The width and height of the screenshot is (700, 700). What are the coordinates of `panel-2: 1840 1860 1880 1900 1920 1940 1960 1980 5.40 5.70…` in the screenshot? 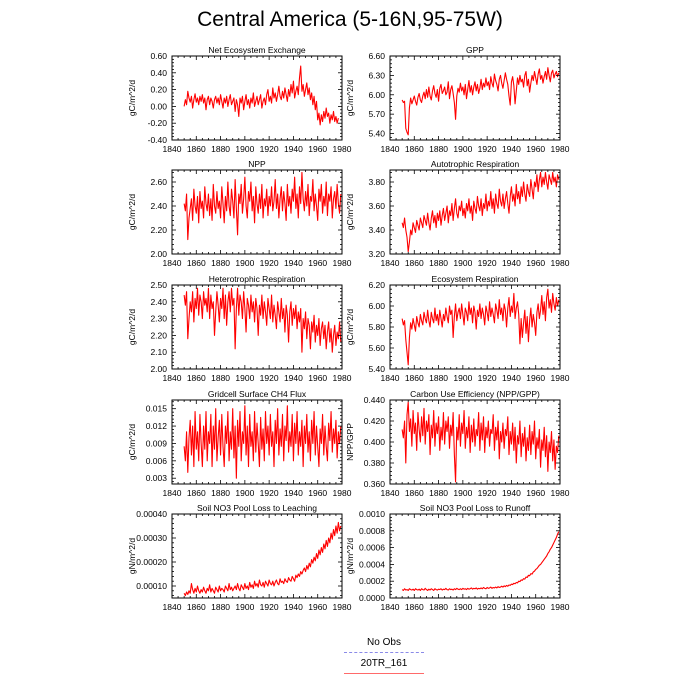 It's located at (457, 99).